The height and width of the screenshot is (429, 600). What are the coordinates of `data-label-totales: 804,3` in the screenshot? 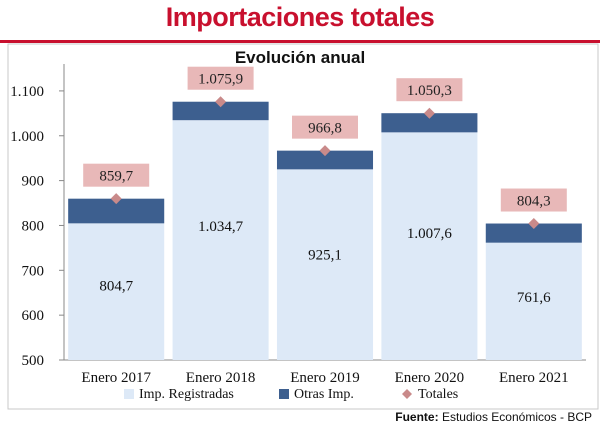 It's located at (534, 202).